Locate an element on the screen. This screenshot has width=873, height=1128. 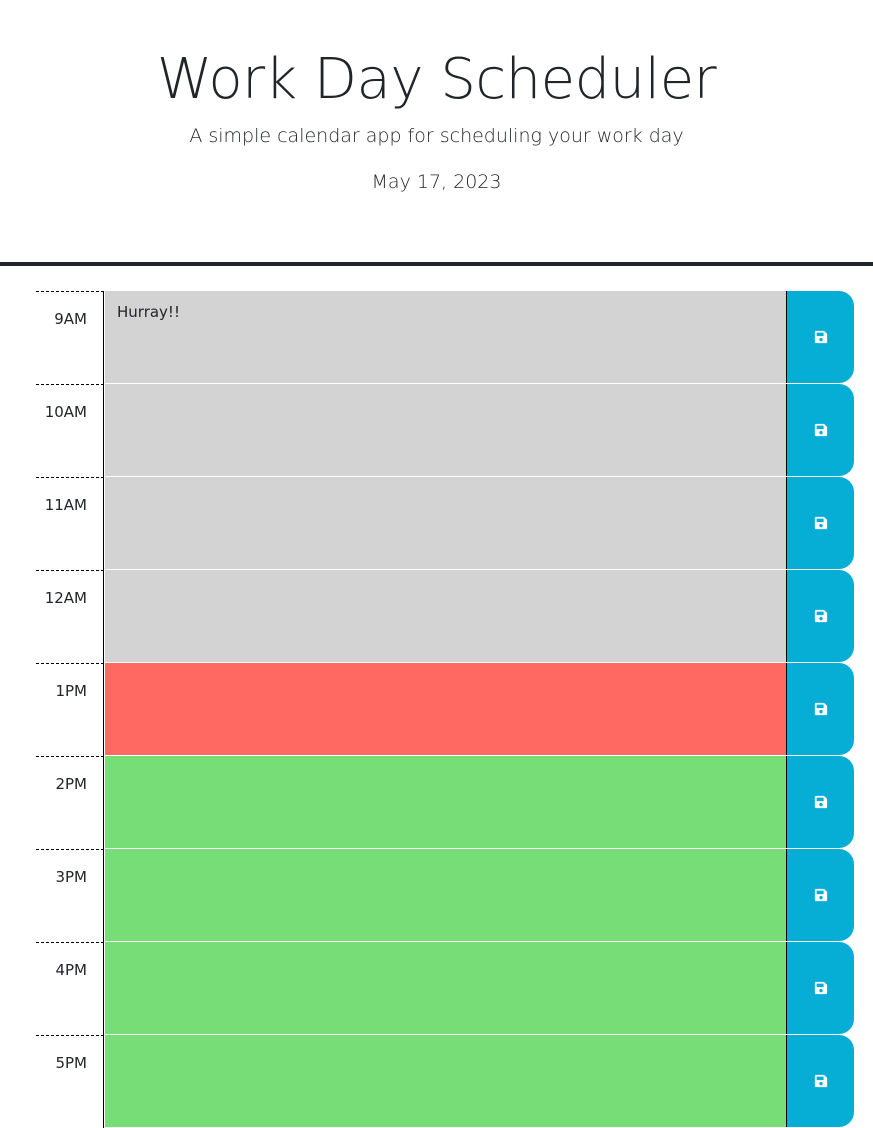
time-block-row: 11AM is located at coordinates (445, 523).